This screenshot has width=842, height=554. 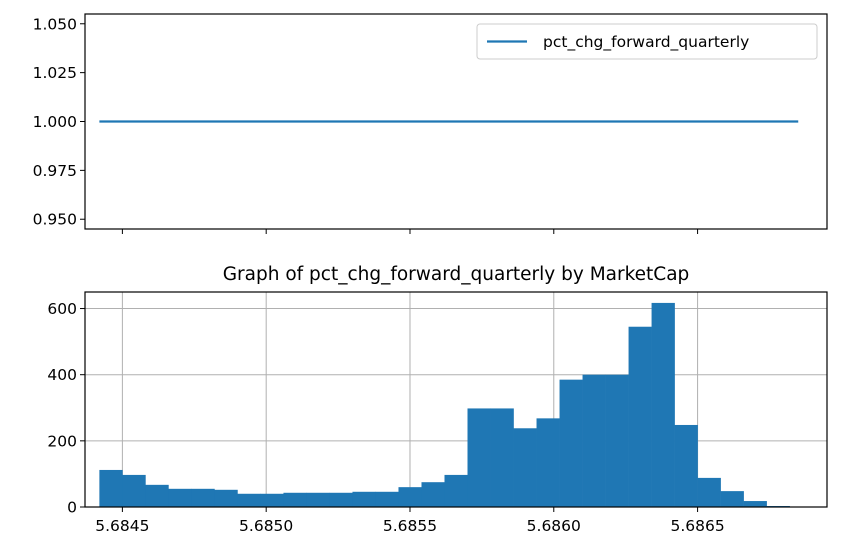 I want to click on histogram-x-tick-label: 5.6855, so click(x=410, y=526).